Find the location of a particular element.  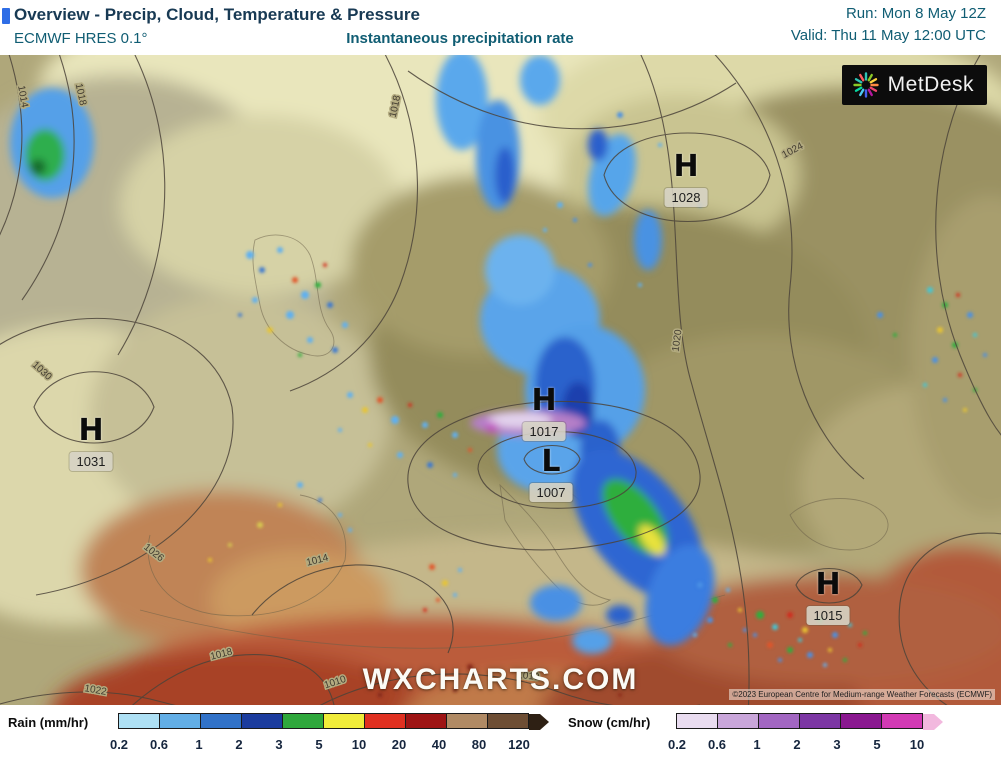

watermark: WXCHARTS.COM is located at coordinates (500, 679).